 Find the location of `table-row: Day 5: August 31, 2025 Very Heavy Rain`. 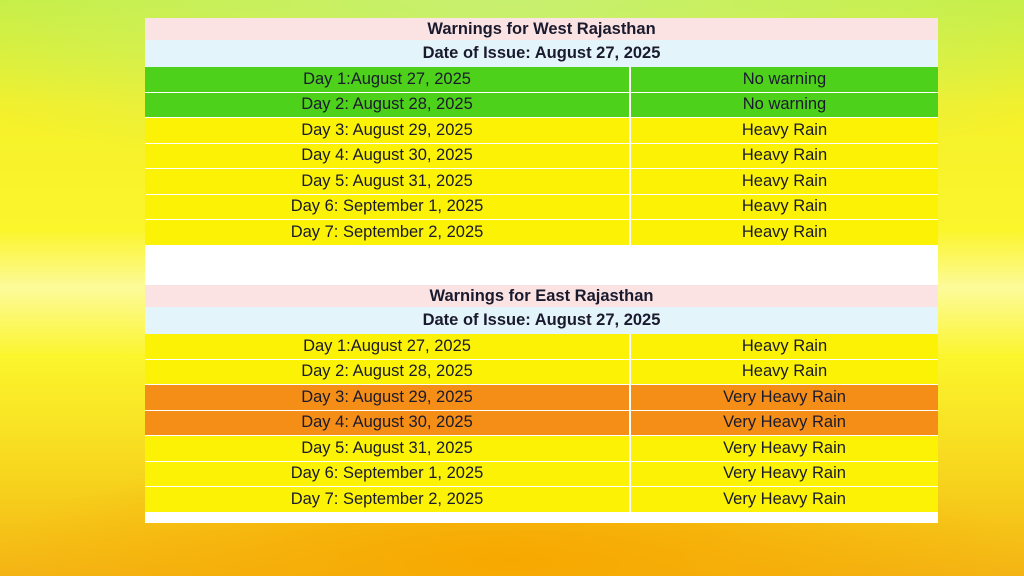

table-row: Day 5: August 31, 2025 Very Heavy Rain is located at coordinates (542, 448).